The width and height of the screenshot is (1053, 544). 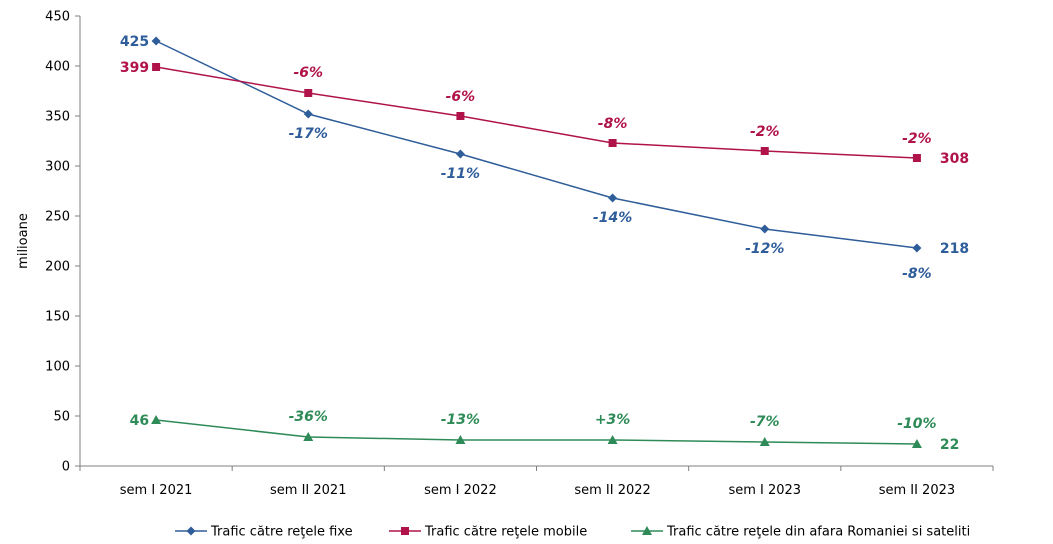 I want to click on change-label: -12%, so click(x=764, y=249).